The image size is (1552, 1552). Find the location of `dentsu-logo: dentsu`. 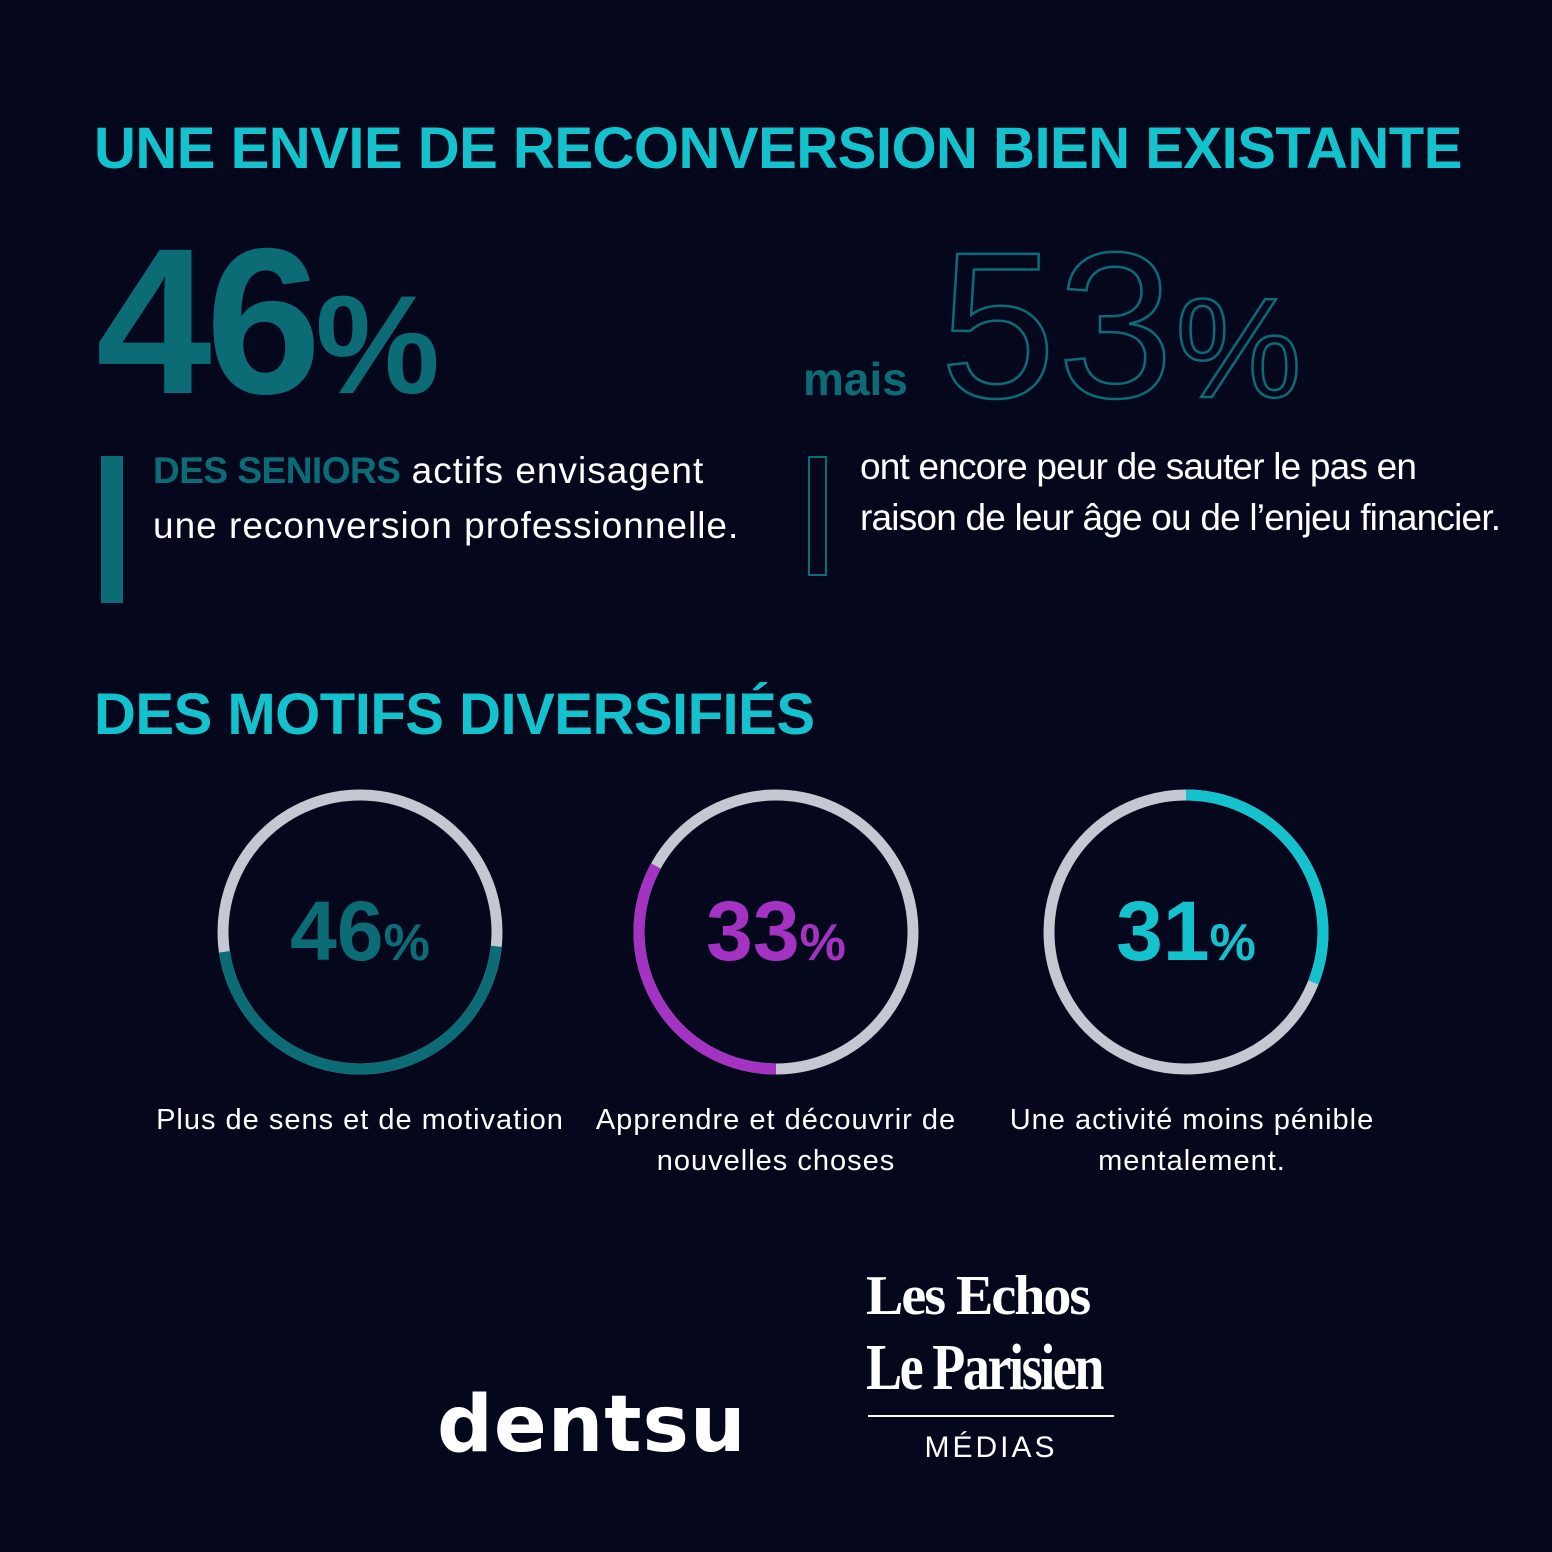

dentsu-logo: dentsu is located at coordinates (592, 1425).